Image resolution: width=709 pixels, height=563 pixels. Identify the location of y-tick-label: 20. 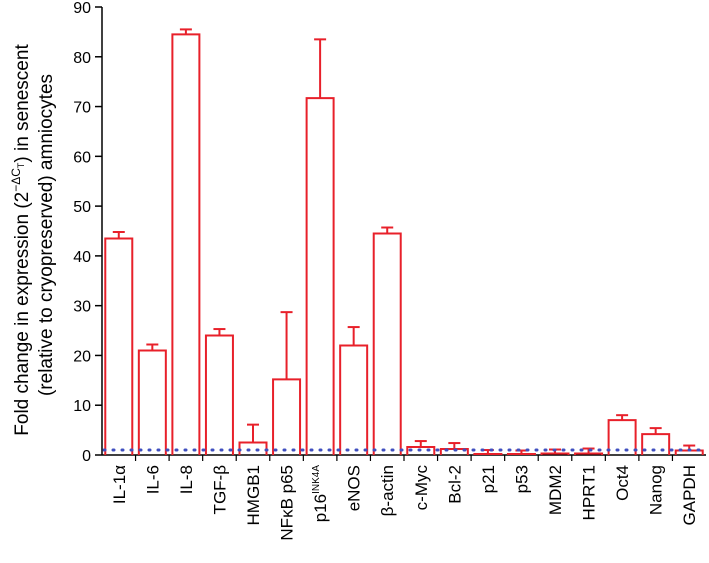
(82, 356).